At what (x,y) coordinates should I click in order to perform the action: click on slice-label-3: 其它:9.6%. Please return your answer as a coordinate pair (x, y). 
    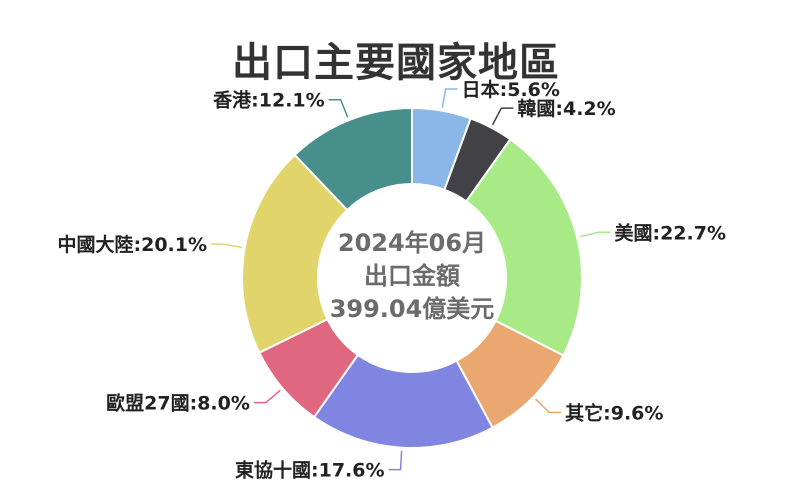
    Looking at the image, I should click on (614, 412).